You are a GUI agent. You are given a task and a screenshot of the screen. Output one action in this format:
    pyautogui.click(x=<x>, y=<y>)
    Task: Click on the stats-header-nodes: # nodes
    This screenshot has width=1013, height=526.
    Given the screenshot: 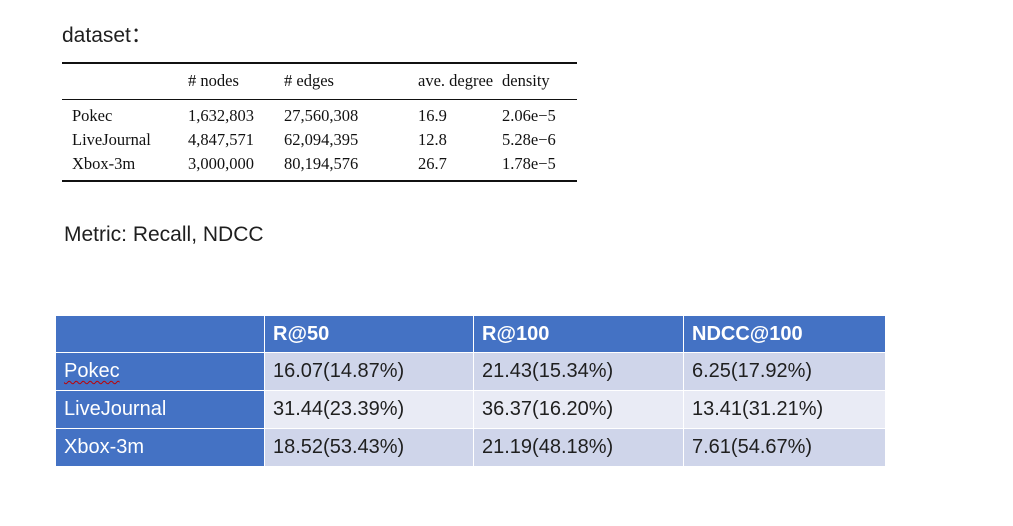 What is the action you would take?
    pyautogui.click(x=213, y=80)
    